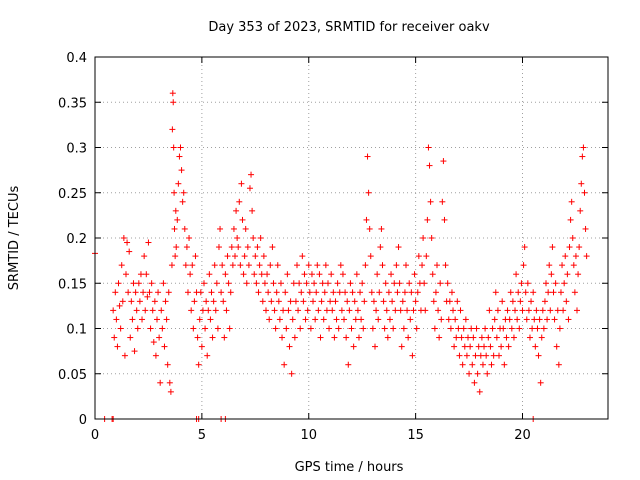 This screenshot has width=640, height=480. What do you see at coordinates (76, 149) in the screenshot?
I see `y-tick-label: 0.3` at bounding box center [76, 149].